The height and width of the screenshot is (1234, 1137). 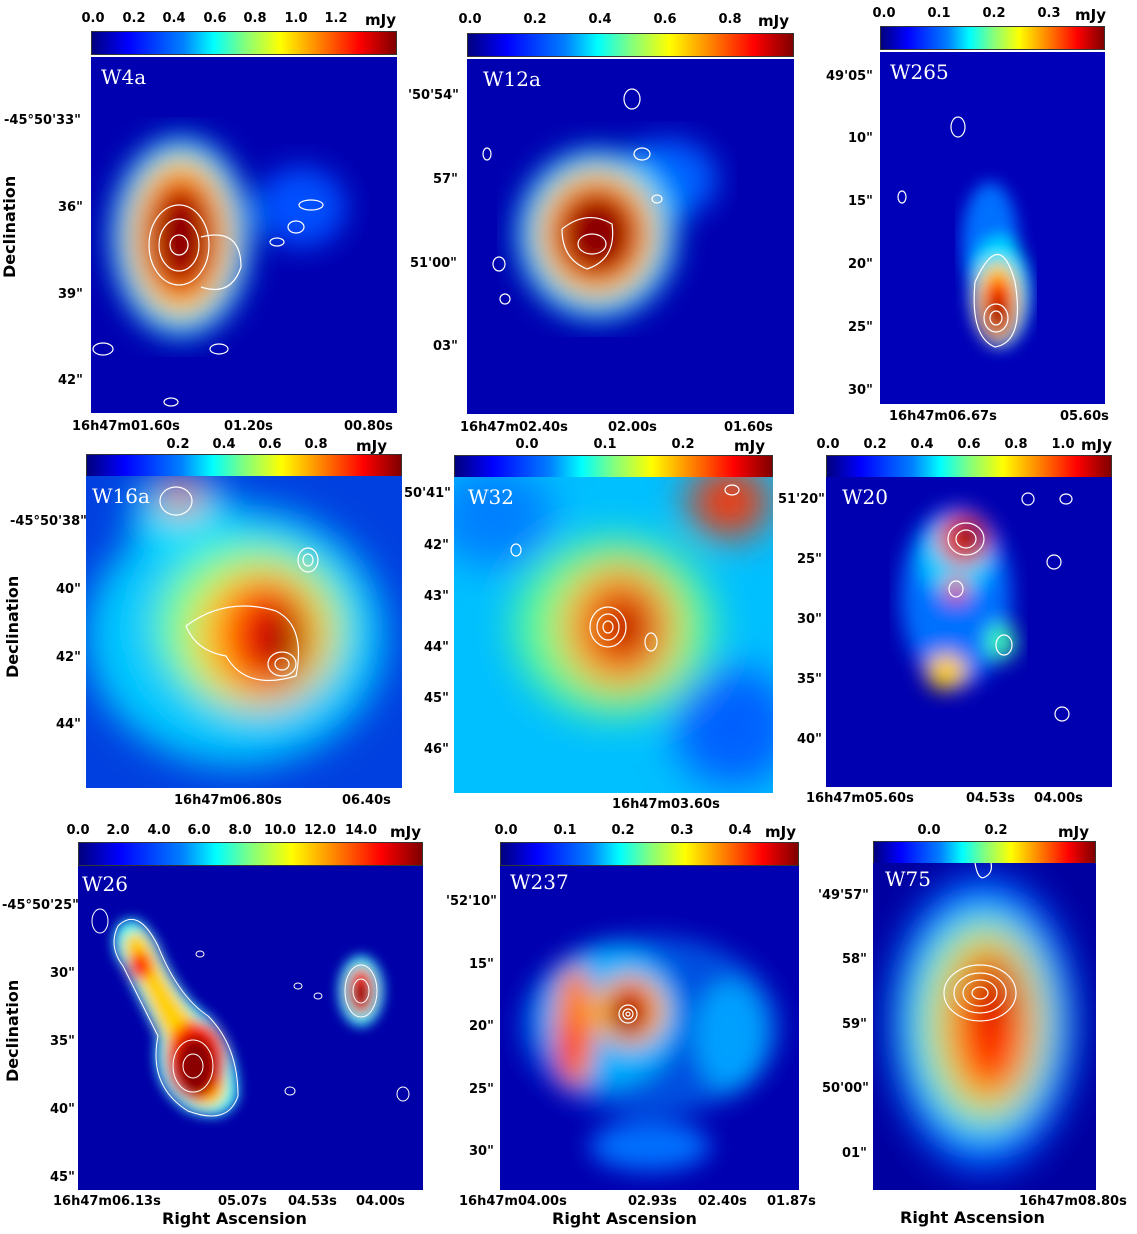 I want to click on y-tick: 46", so click(x=436, y=749).